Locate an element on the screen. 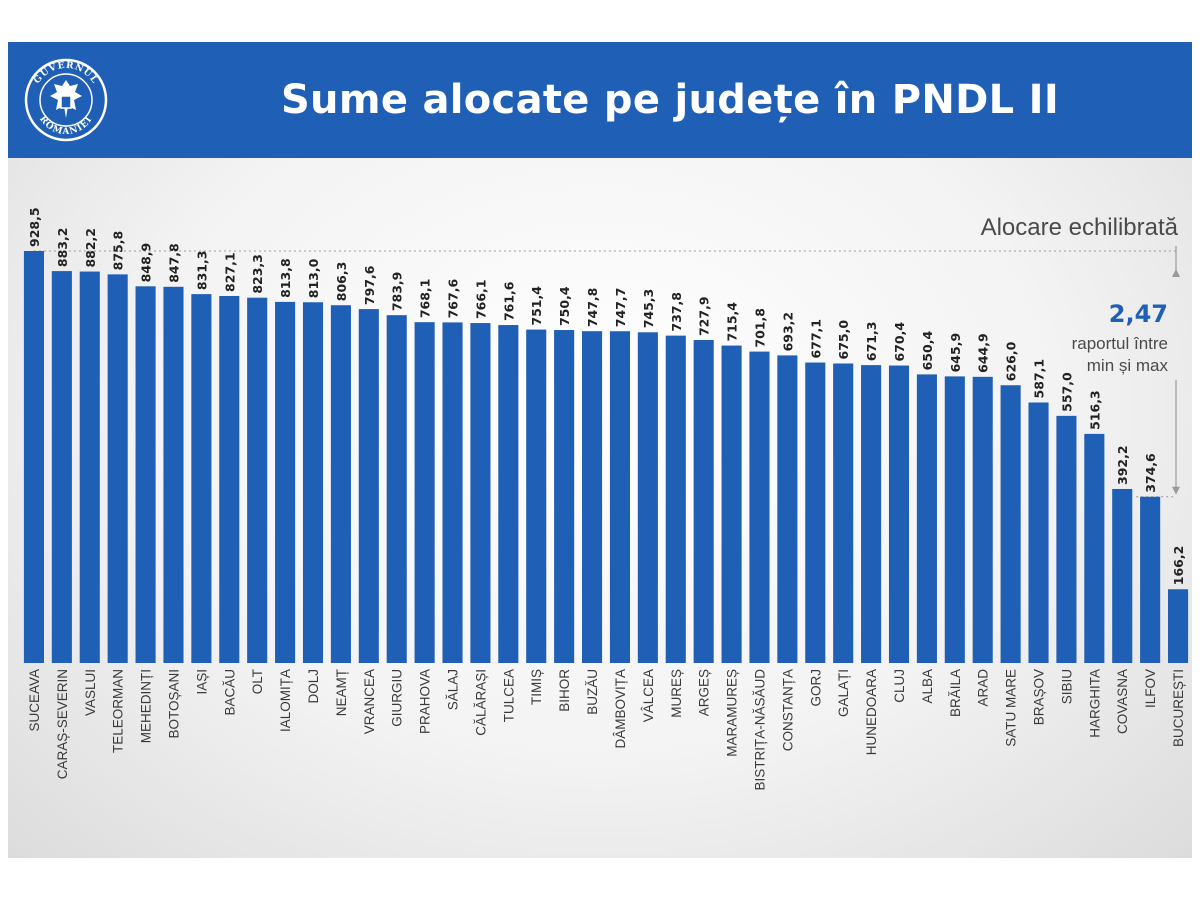 The height and width of the screenshot is (900, 1200). category-label: SUCEAVA is located at coordinates (34, 700).